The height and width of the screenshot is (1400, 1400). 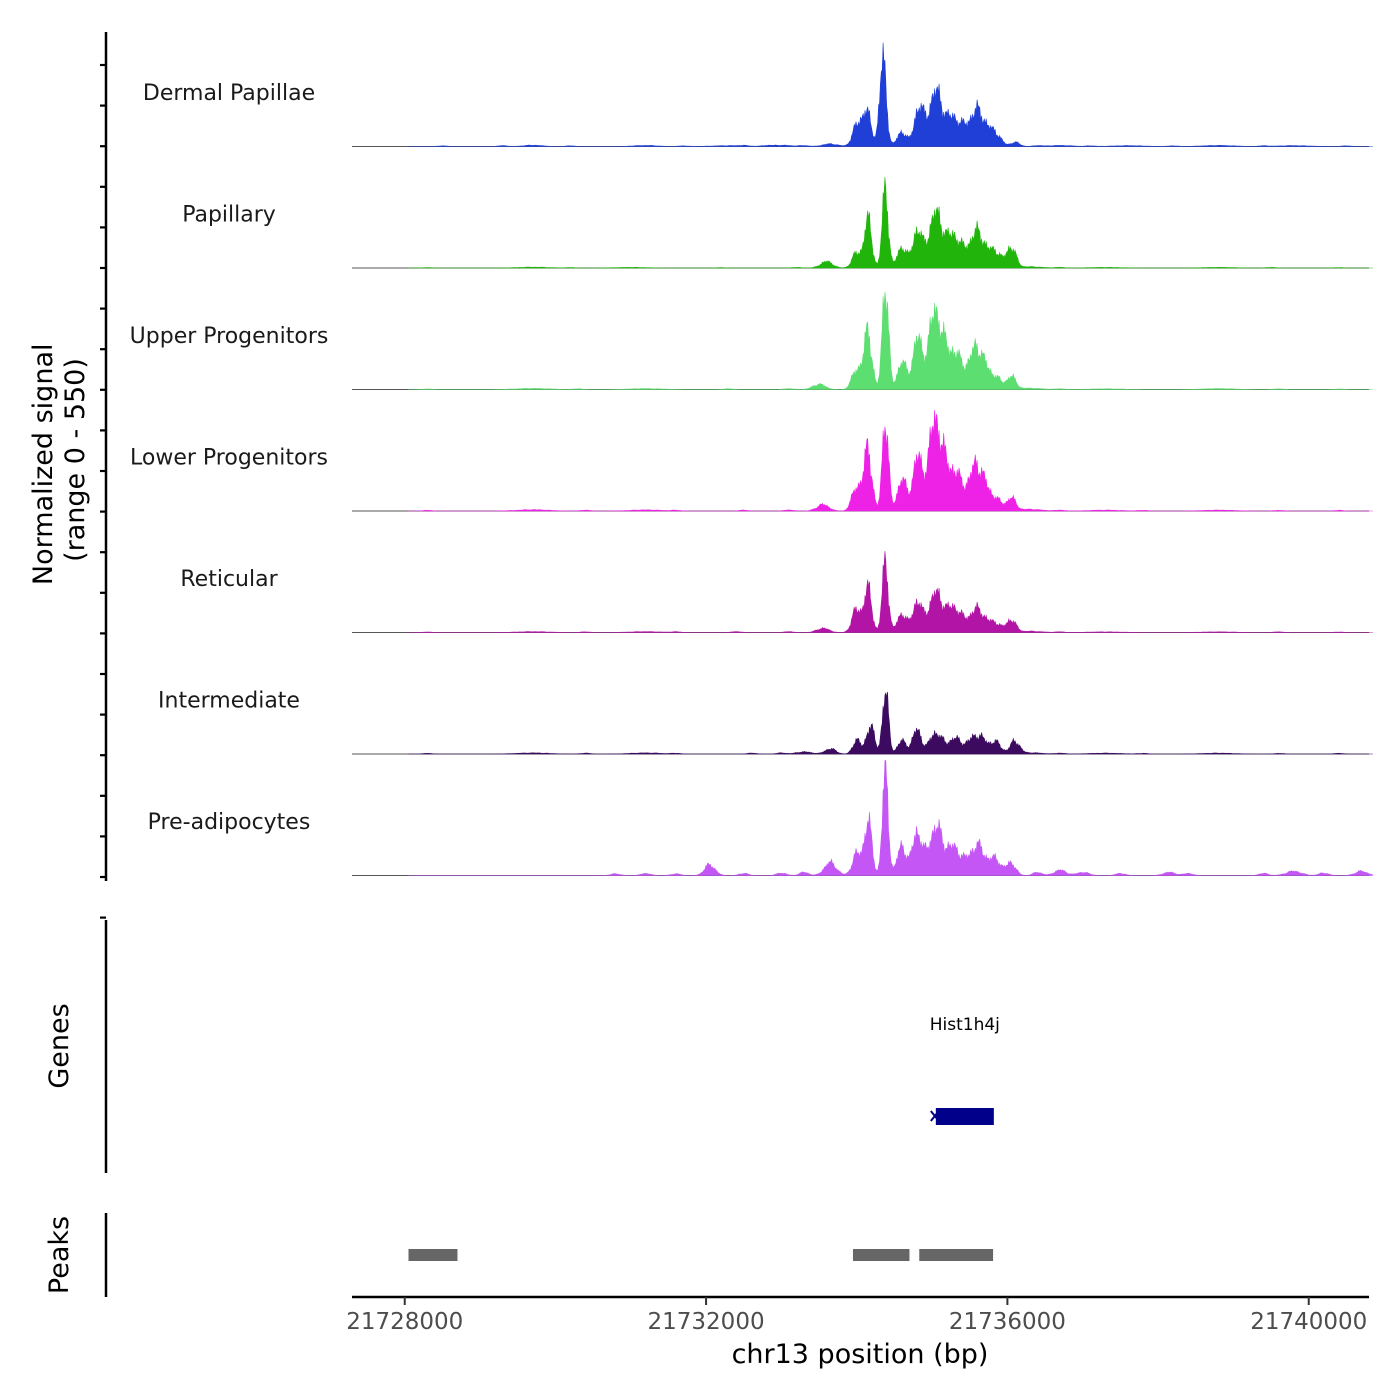 What do you see at coordinates (965, 1025) in the screenshot?
I see `gene-label: Hist1h4j` at bounding box center [965, 1025].